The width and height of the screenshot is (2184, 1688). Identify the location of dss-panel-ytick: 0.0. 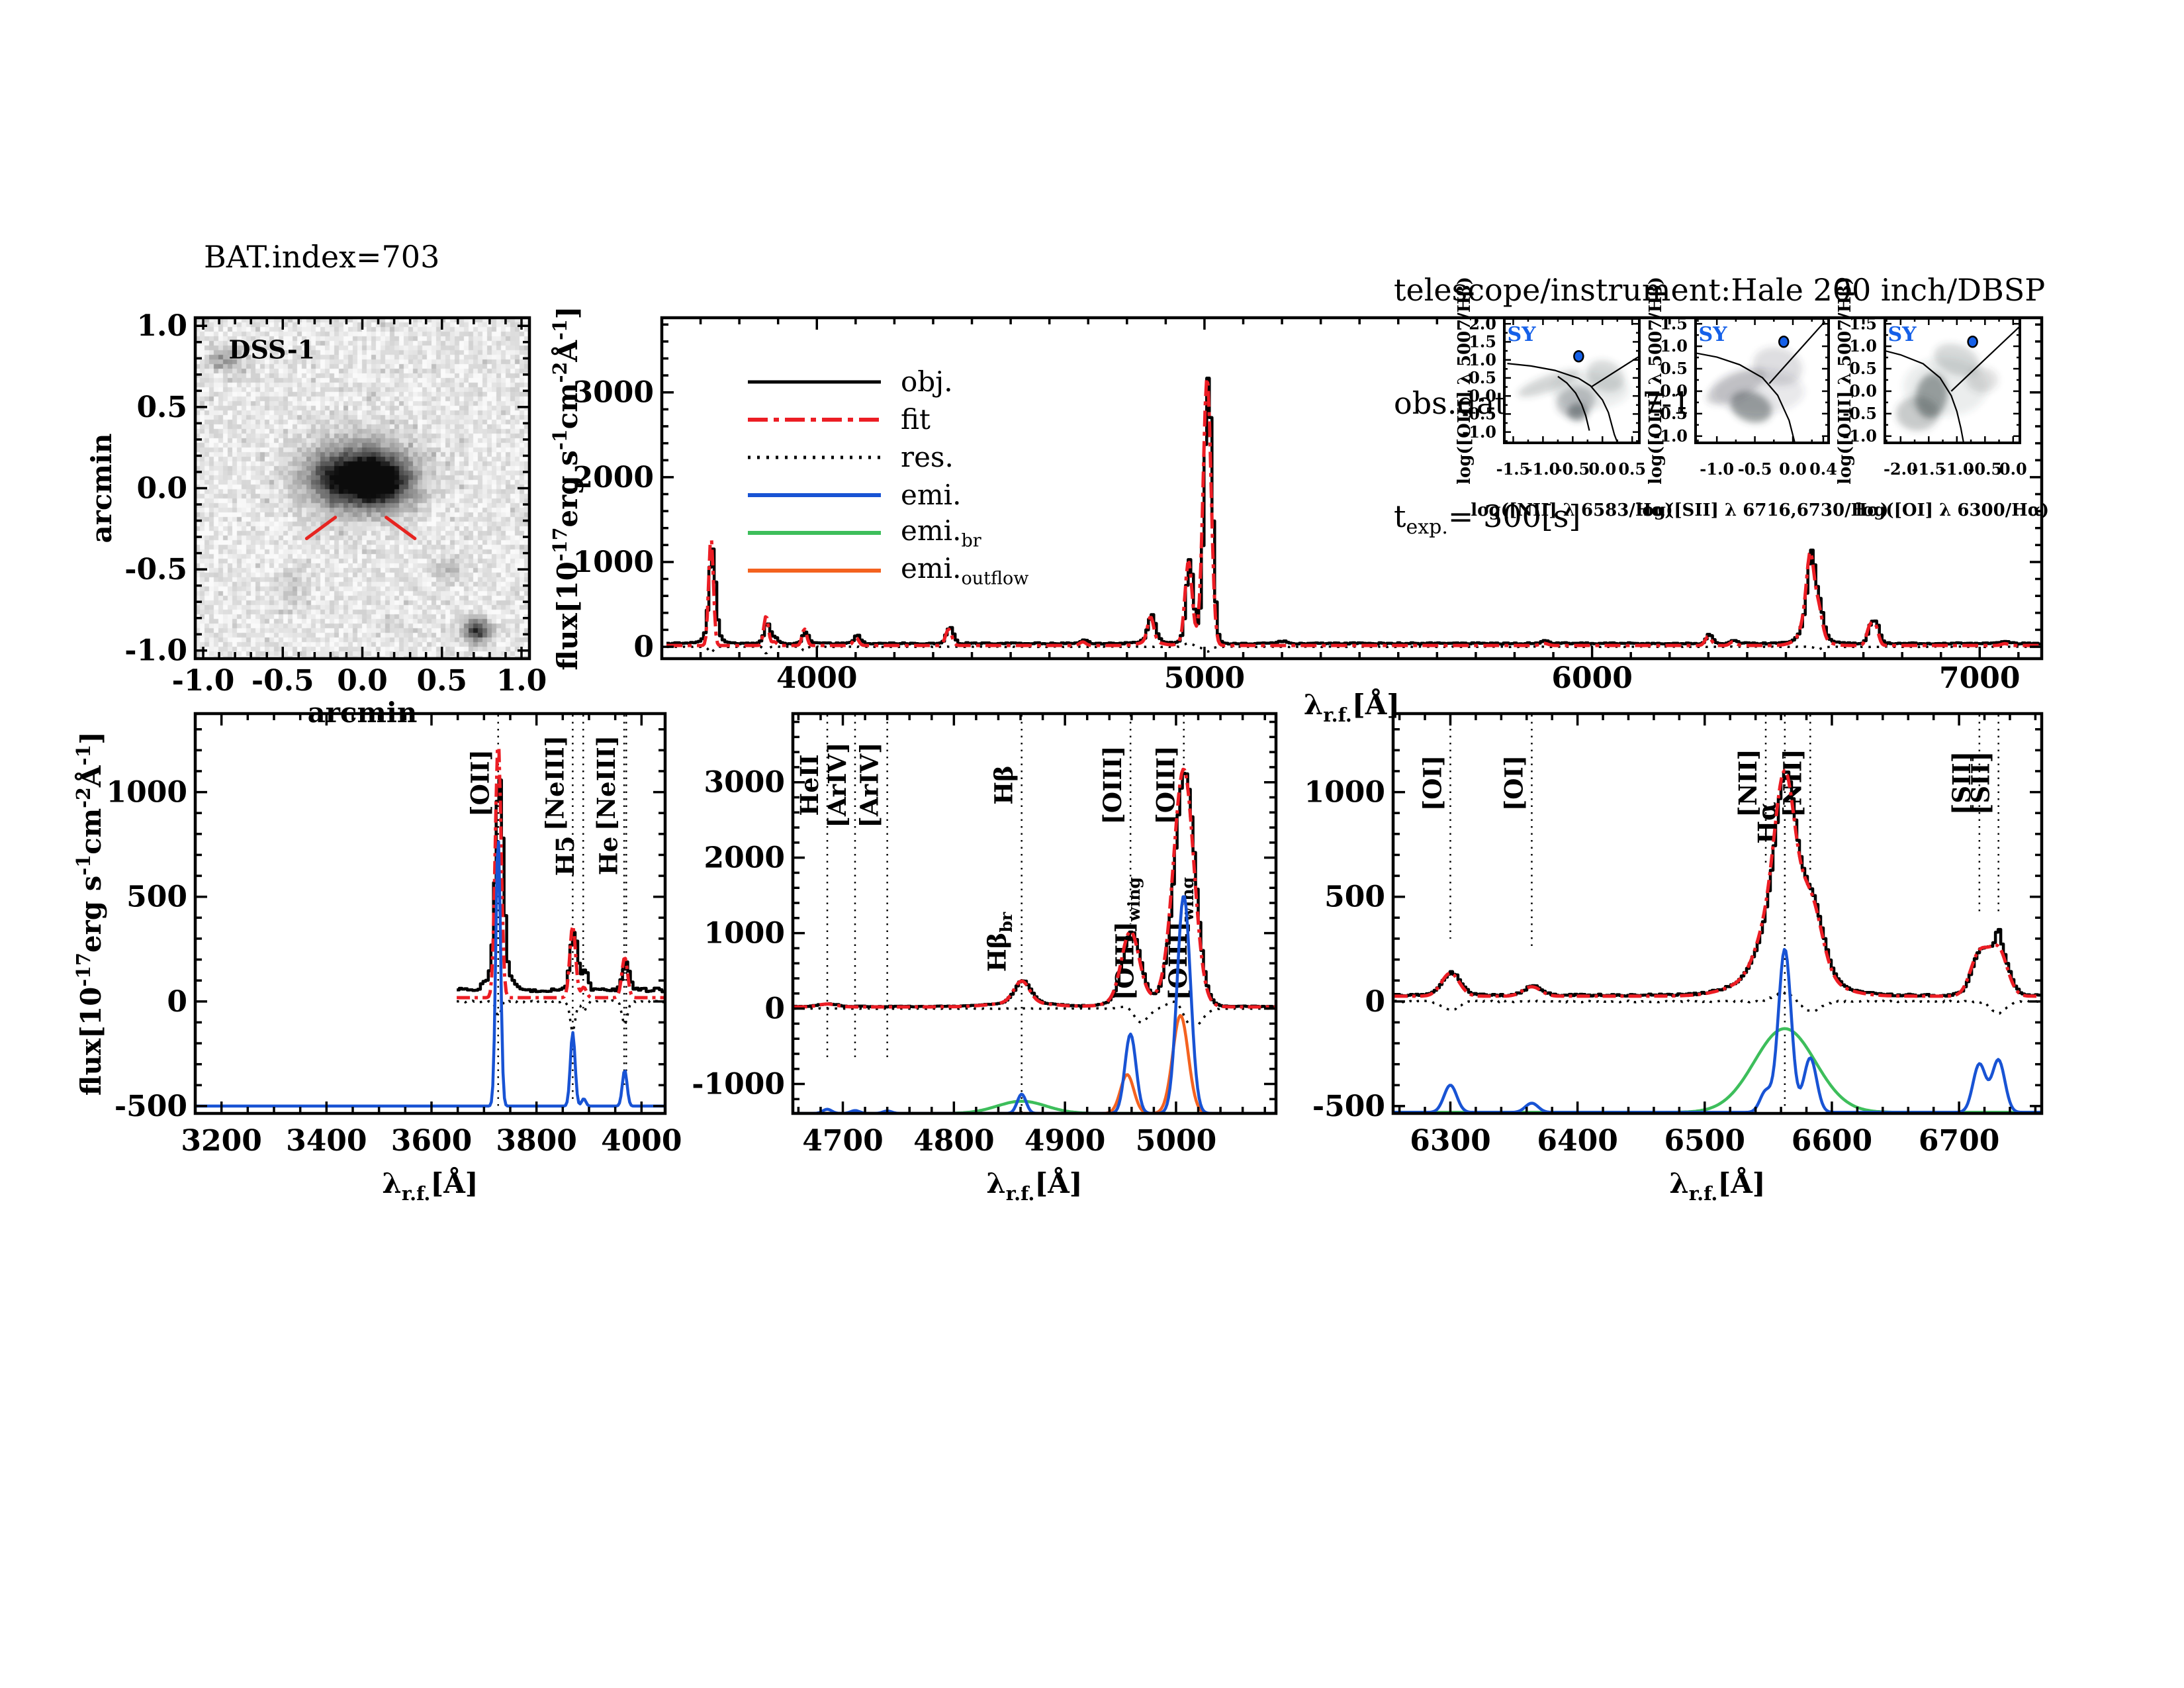
(161, 488).